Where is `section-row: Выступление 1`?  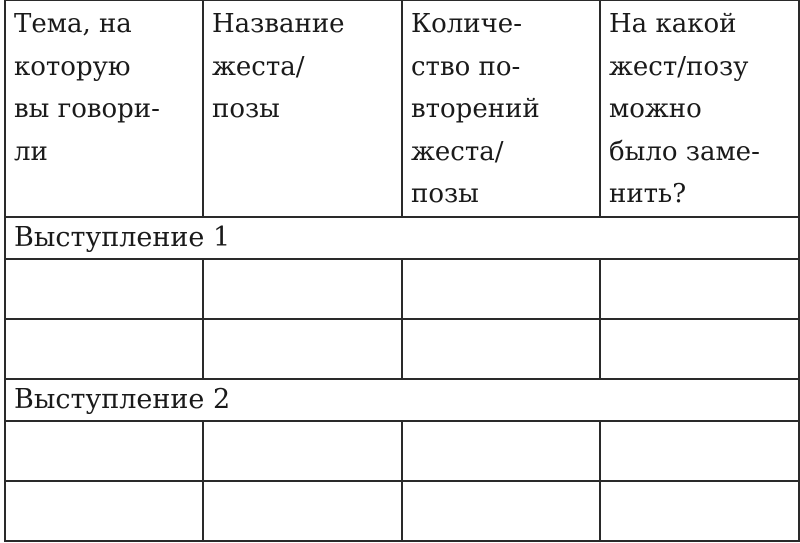 section-row: Выступление 1 is located at coordinates (402, 237).